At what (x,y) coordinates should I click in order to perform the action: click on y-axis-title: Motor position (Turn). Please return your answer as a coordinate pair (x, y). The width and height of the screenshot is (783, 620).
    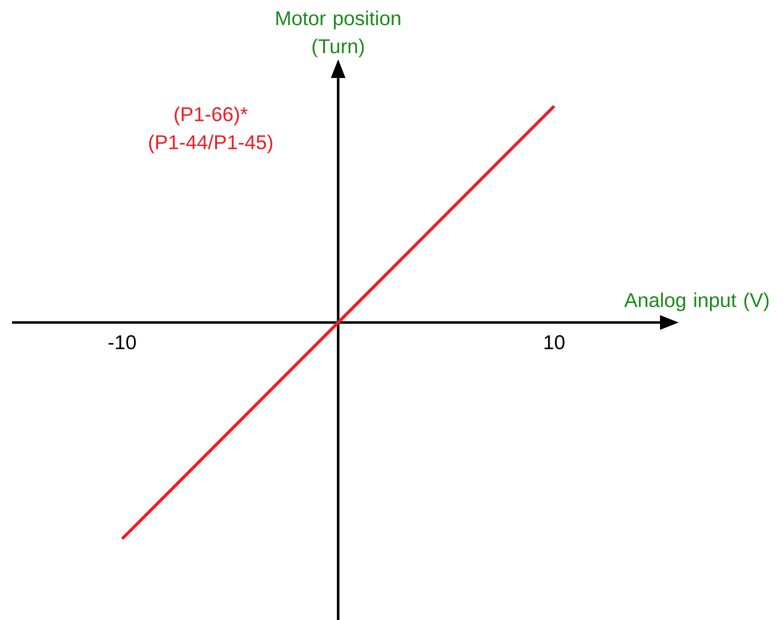
    Looking at the image, I should click on (338, 34).